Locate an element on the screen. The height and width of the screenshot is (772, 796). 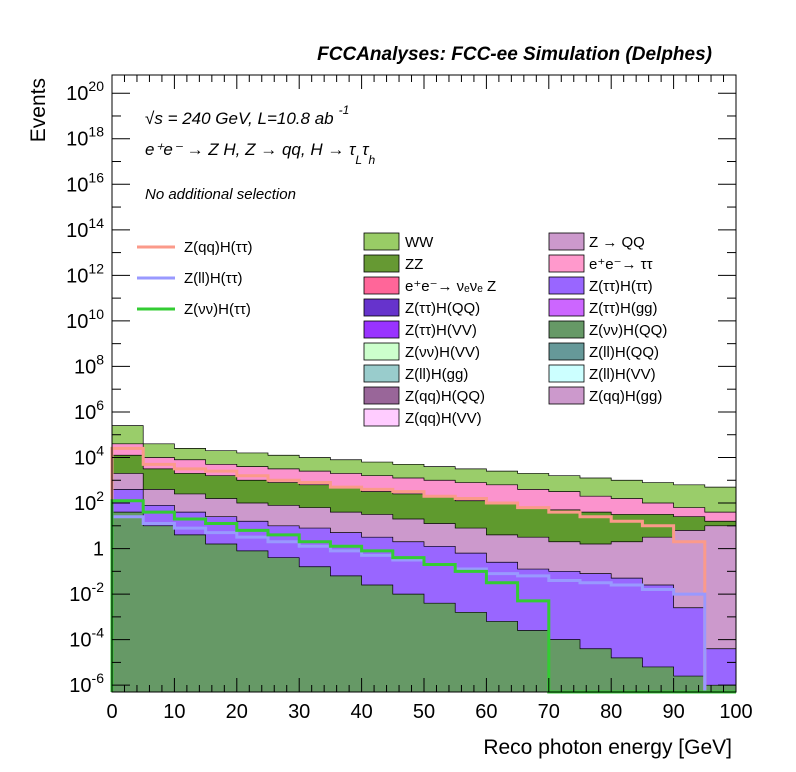
y-tick-label: 10⁸ is located at coordinates (89, 364).